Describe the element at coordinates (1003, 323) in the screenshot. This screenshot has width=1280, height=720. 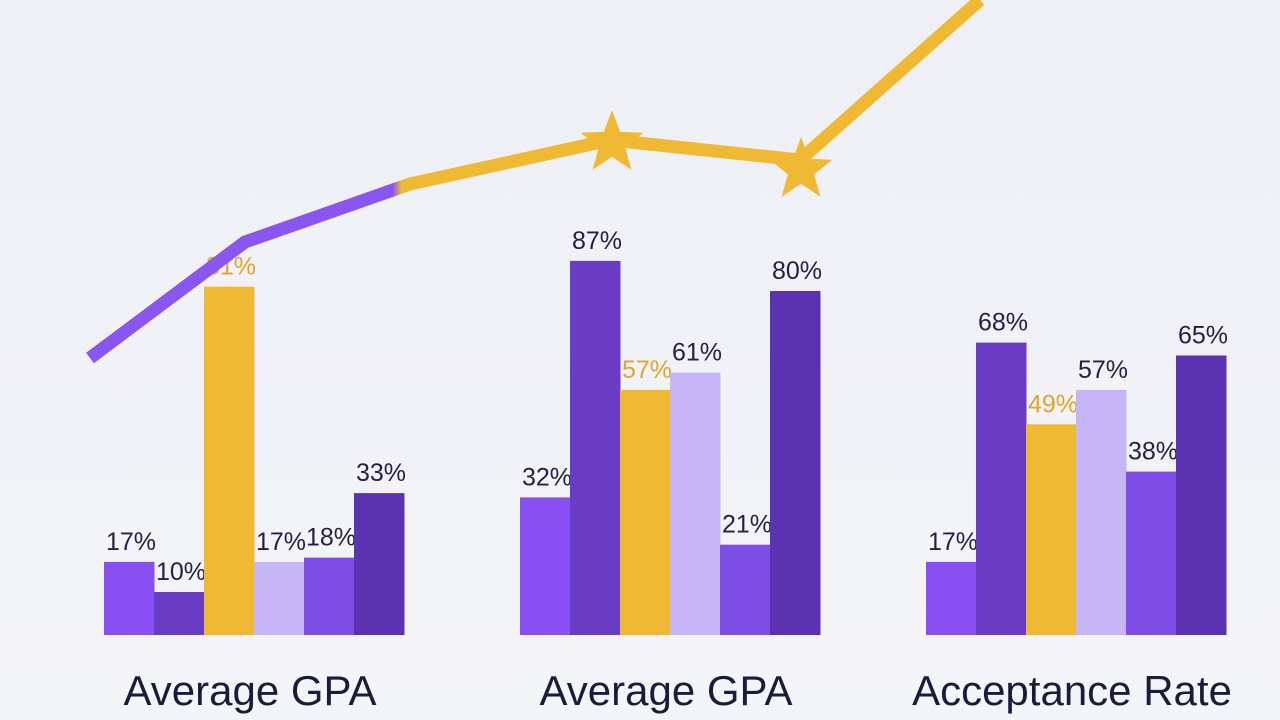
I see `bar-value-label: 68%` at that location.